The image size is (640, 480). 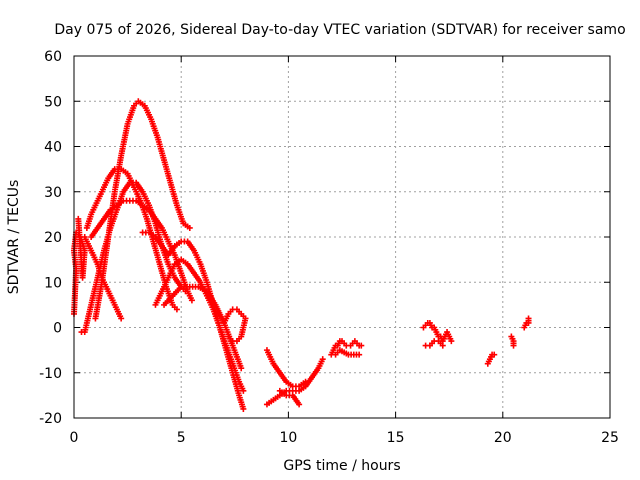 I want to click on x-tick-label: 5, so click(x=181, y=438).